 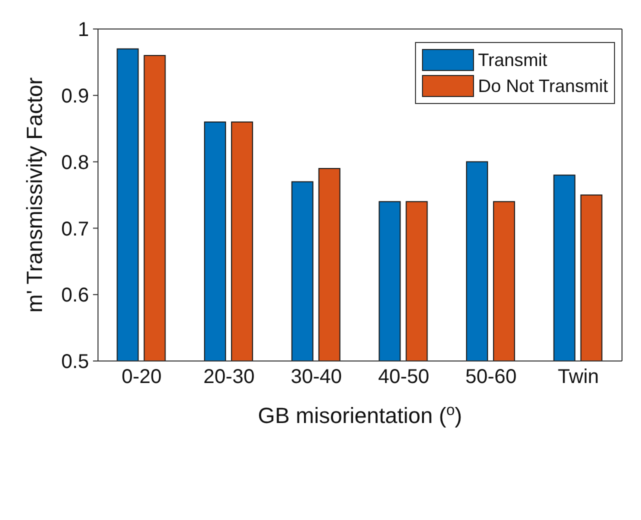 What do you see at coordinates (75, 295) in the screenshot?
I see `y-tick-label: 0.6` at bounding box center [75, 295].